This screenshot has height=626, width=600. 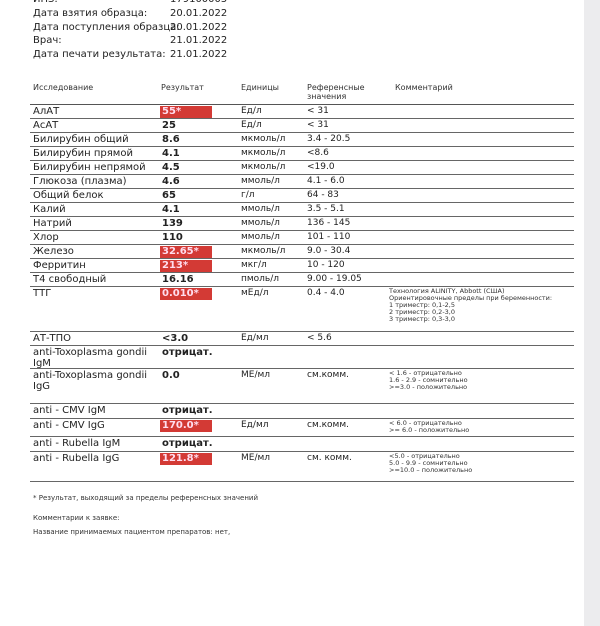 I want to click on reference-range: 64 - 83, so click(x=323, y=195).